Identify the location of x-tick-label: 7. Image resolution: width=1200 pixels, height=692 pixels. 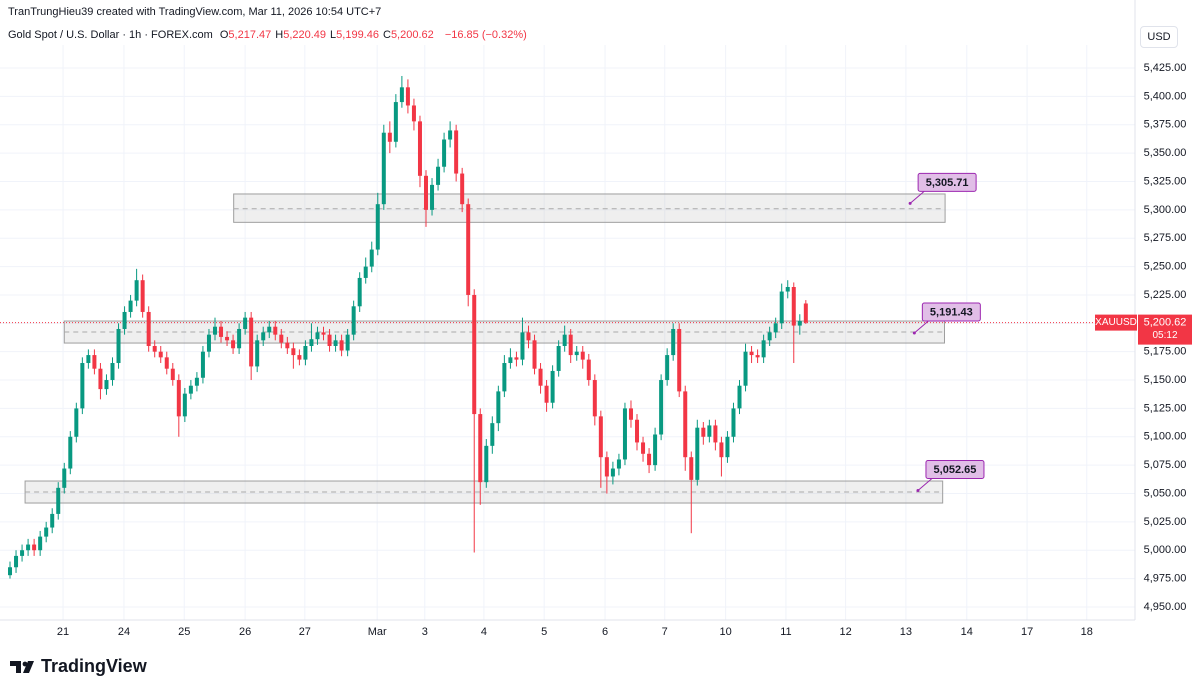
(665, 632).